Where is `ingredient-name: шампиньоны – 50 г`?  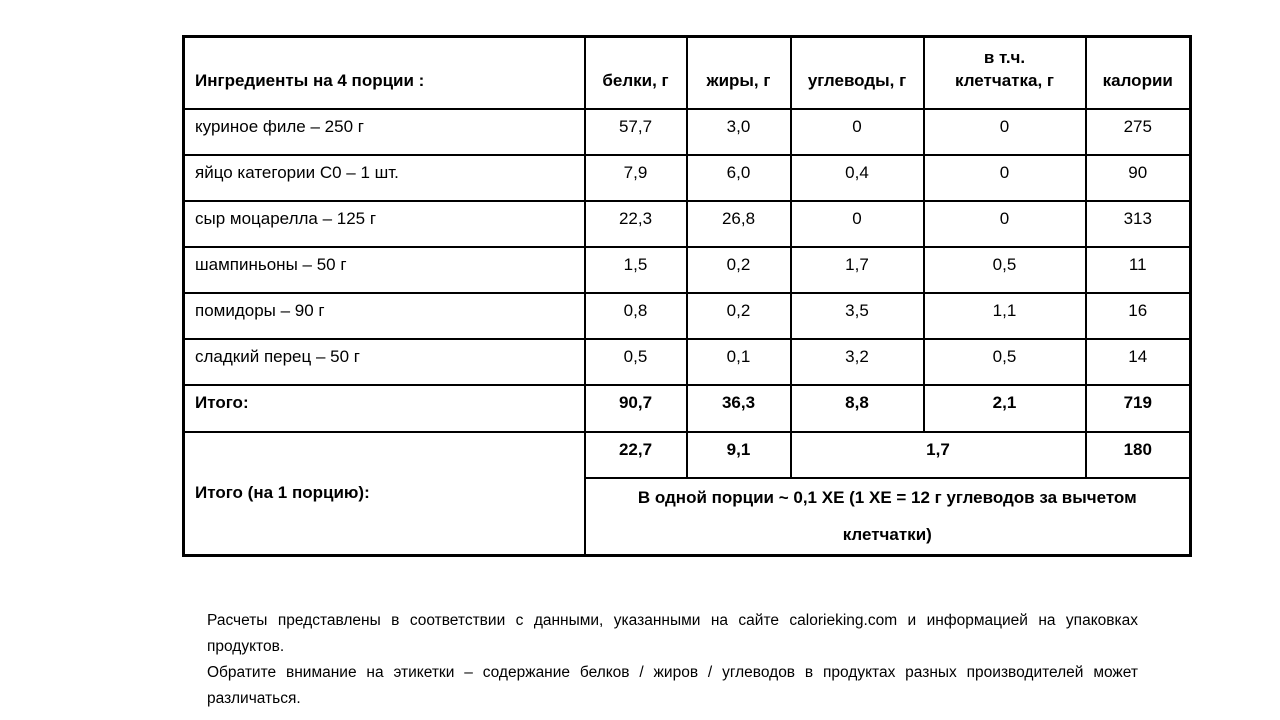 ingredient-name: шампиньоны – 50 г is located at coordinates (384, 269).